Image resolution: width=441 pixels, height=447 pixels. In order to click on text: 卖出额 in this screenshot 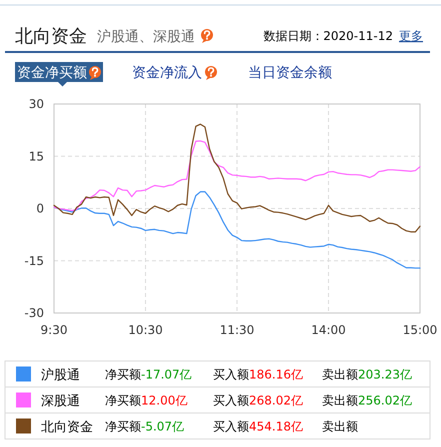, I will do `click(340, 427)`.